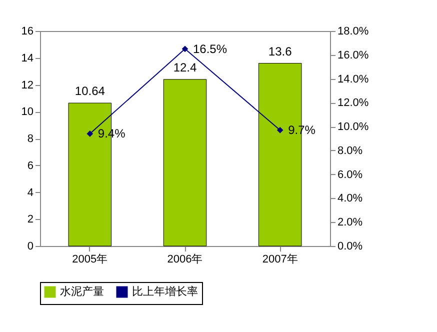 This screenshot has height=332, width=437. What do you see at coordinates (30, 139) in the screenshot?
I see `y-tick-label: 8` at bounding box center [30, 139].